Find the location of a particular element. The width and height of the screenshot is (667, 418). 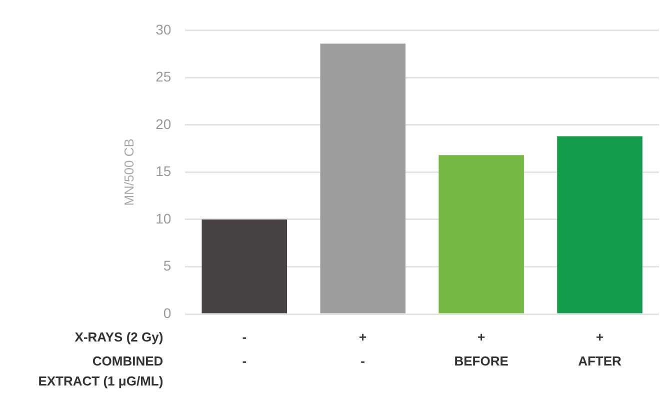

x-tick-label: + AFTER is located at coordinates (600, 349).